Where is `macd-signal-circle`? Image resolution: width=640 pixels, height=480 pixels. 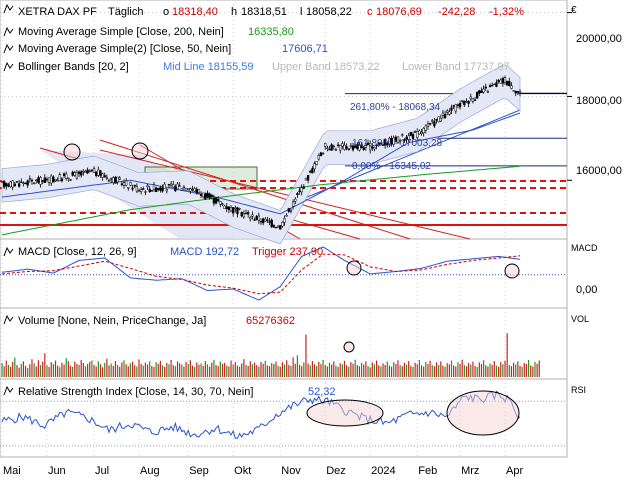
macd-signal-circle is located at coordinates (512, 271).